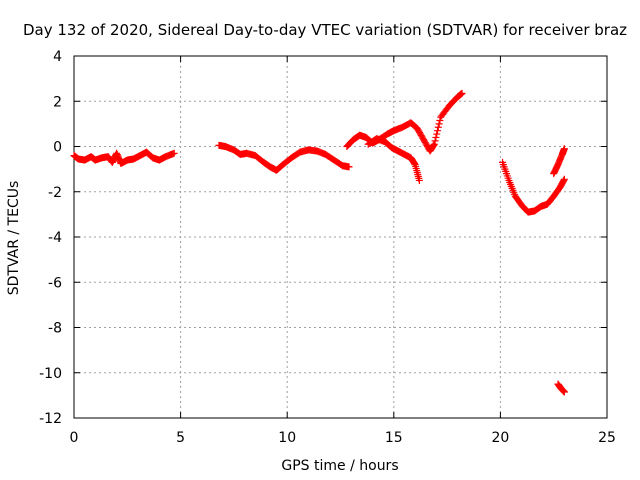 The width and height of the screenshot is (640, 480). I want to click on y-axis-label: SDTVAR / TECUs, so click(14, 238).